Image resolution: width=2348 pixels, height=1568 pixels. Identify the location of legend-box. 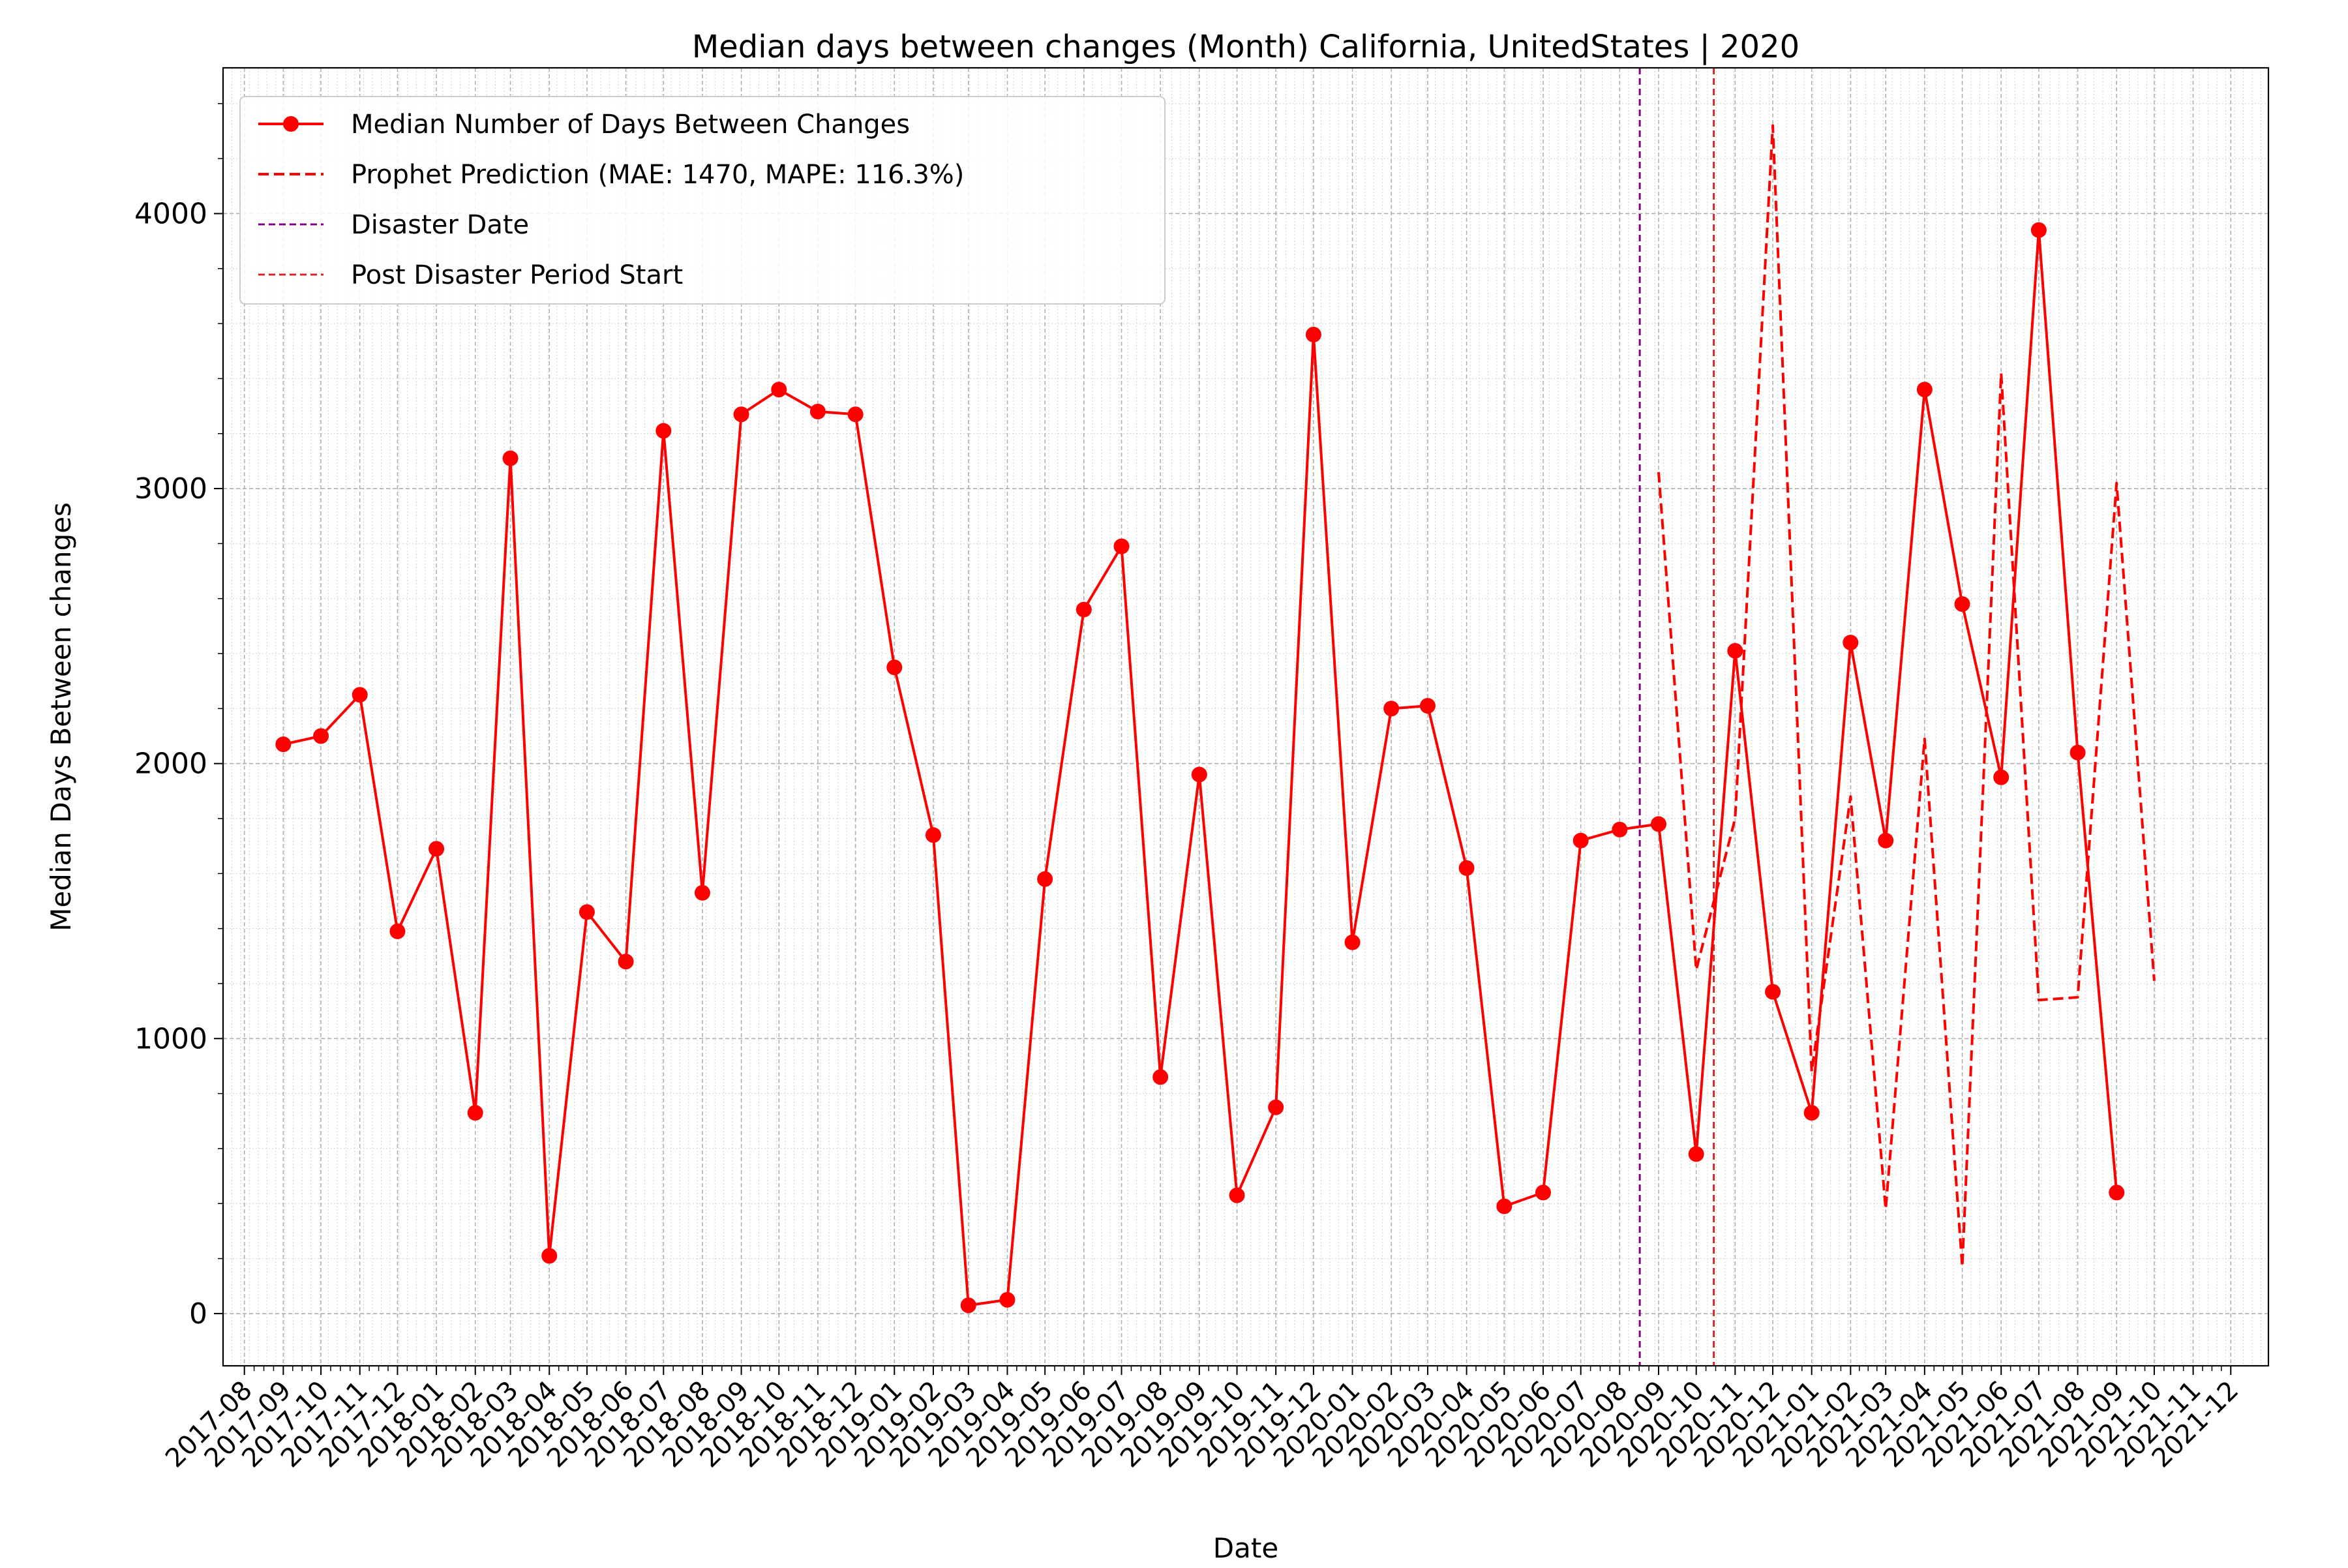
(703, 200).